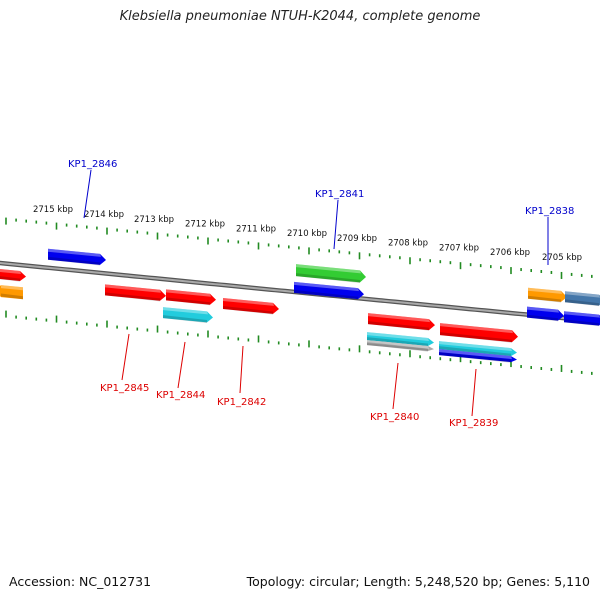 Image resolution: width=600 pixels, height=600 pixels. I want to click on gene-kp1-2839-cyan-body, so click(478, 349).